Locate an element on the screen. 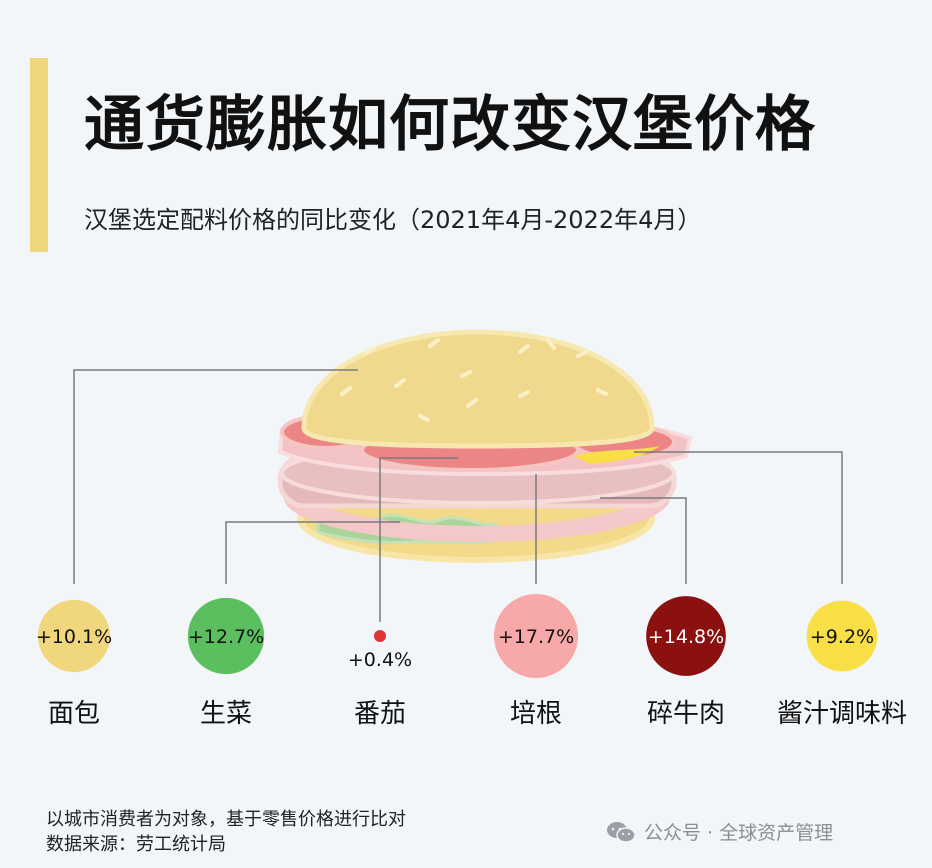 This screenshot has width=932, height=868. value-label-sauce: +9.2% is located at coordinates (842, 637).